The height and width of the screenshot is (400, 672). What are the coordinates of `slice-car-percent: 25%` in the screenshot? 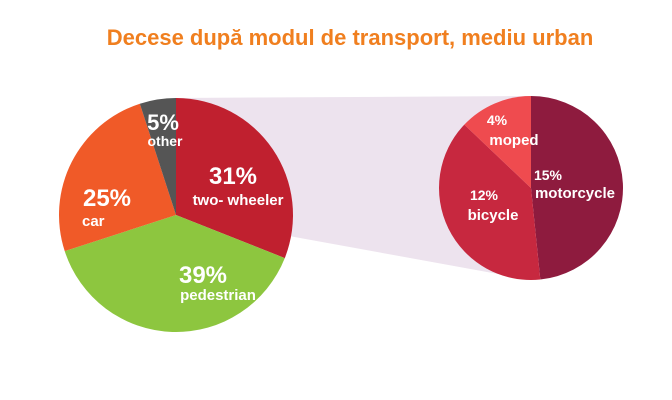 It's located at (107, 198).